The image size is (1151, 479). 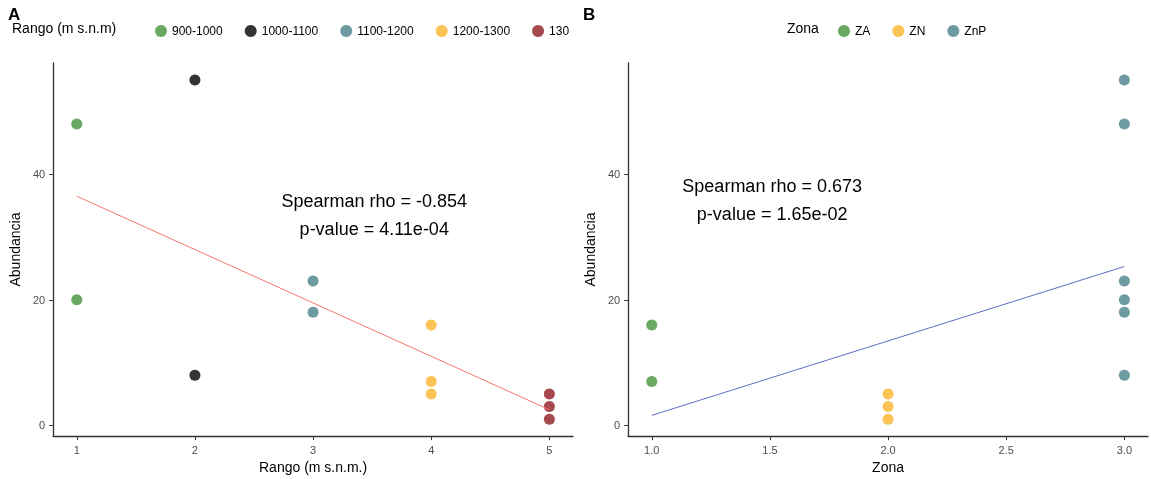 I want to click on legend-label: 1200-1300, so click(x=481, y=31).